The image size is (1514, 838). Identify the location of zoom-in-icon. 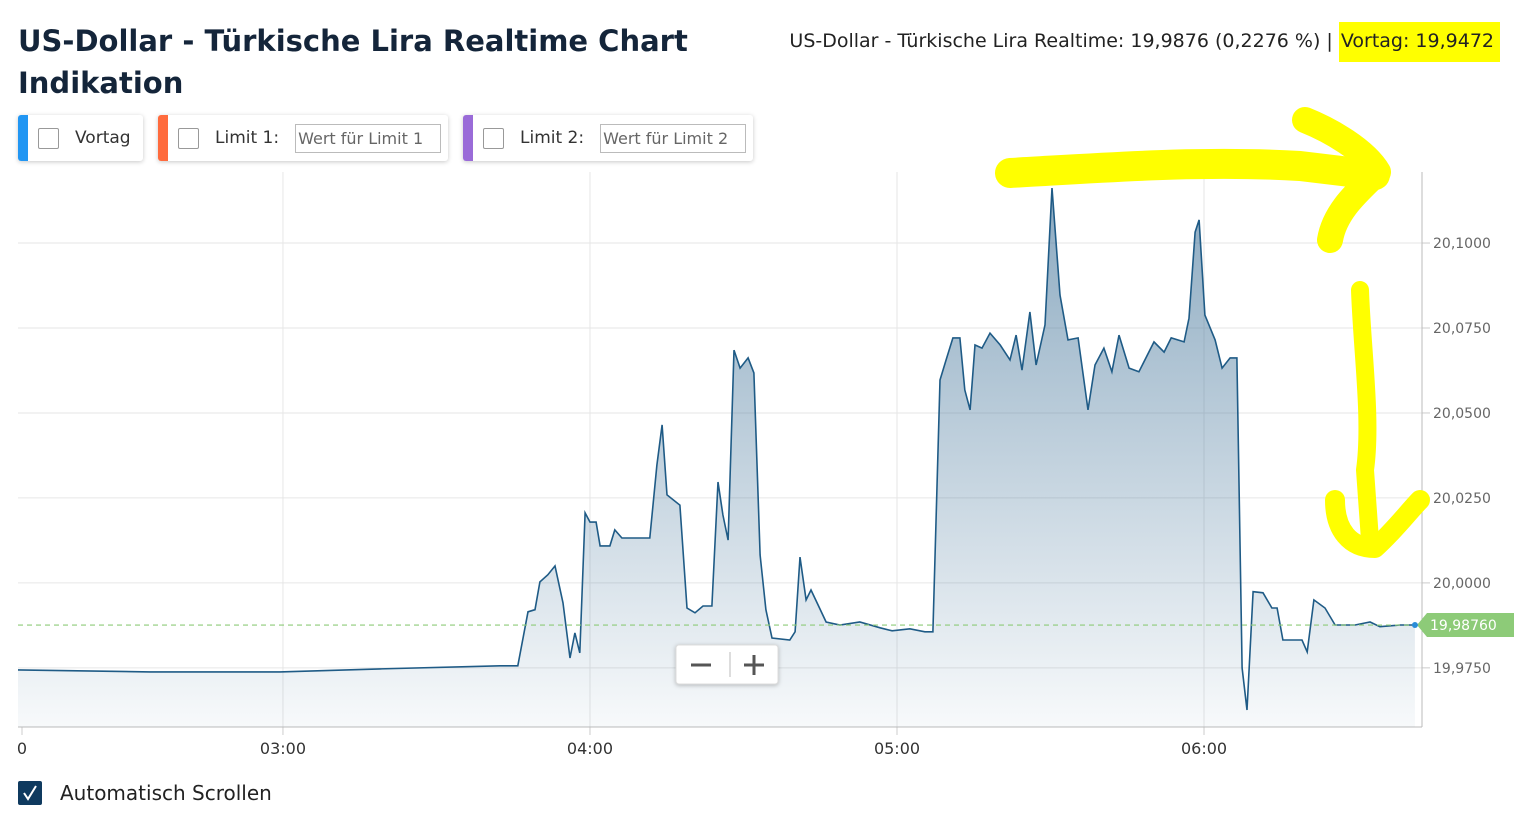
(754, 665).